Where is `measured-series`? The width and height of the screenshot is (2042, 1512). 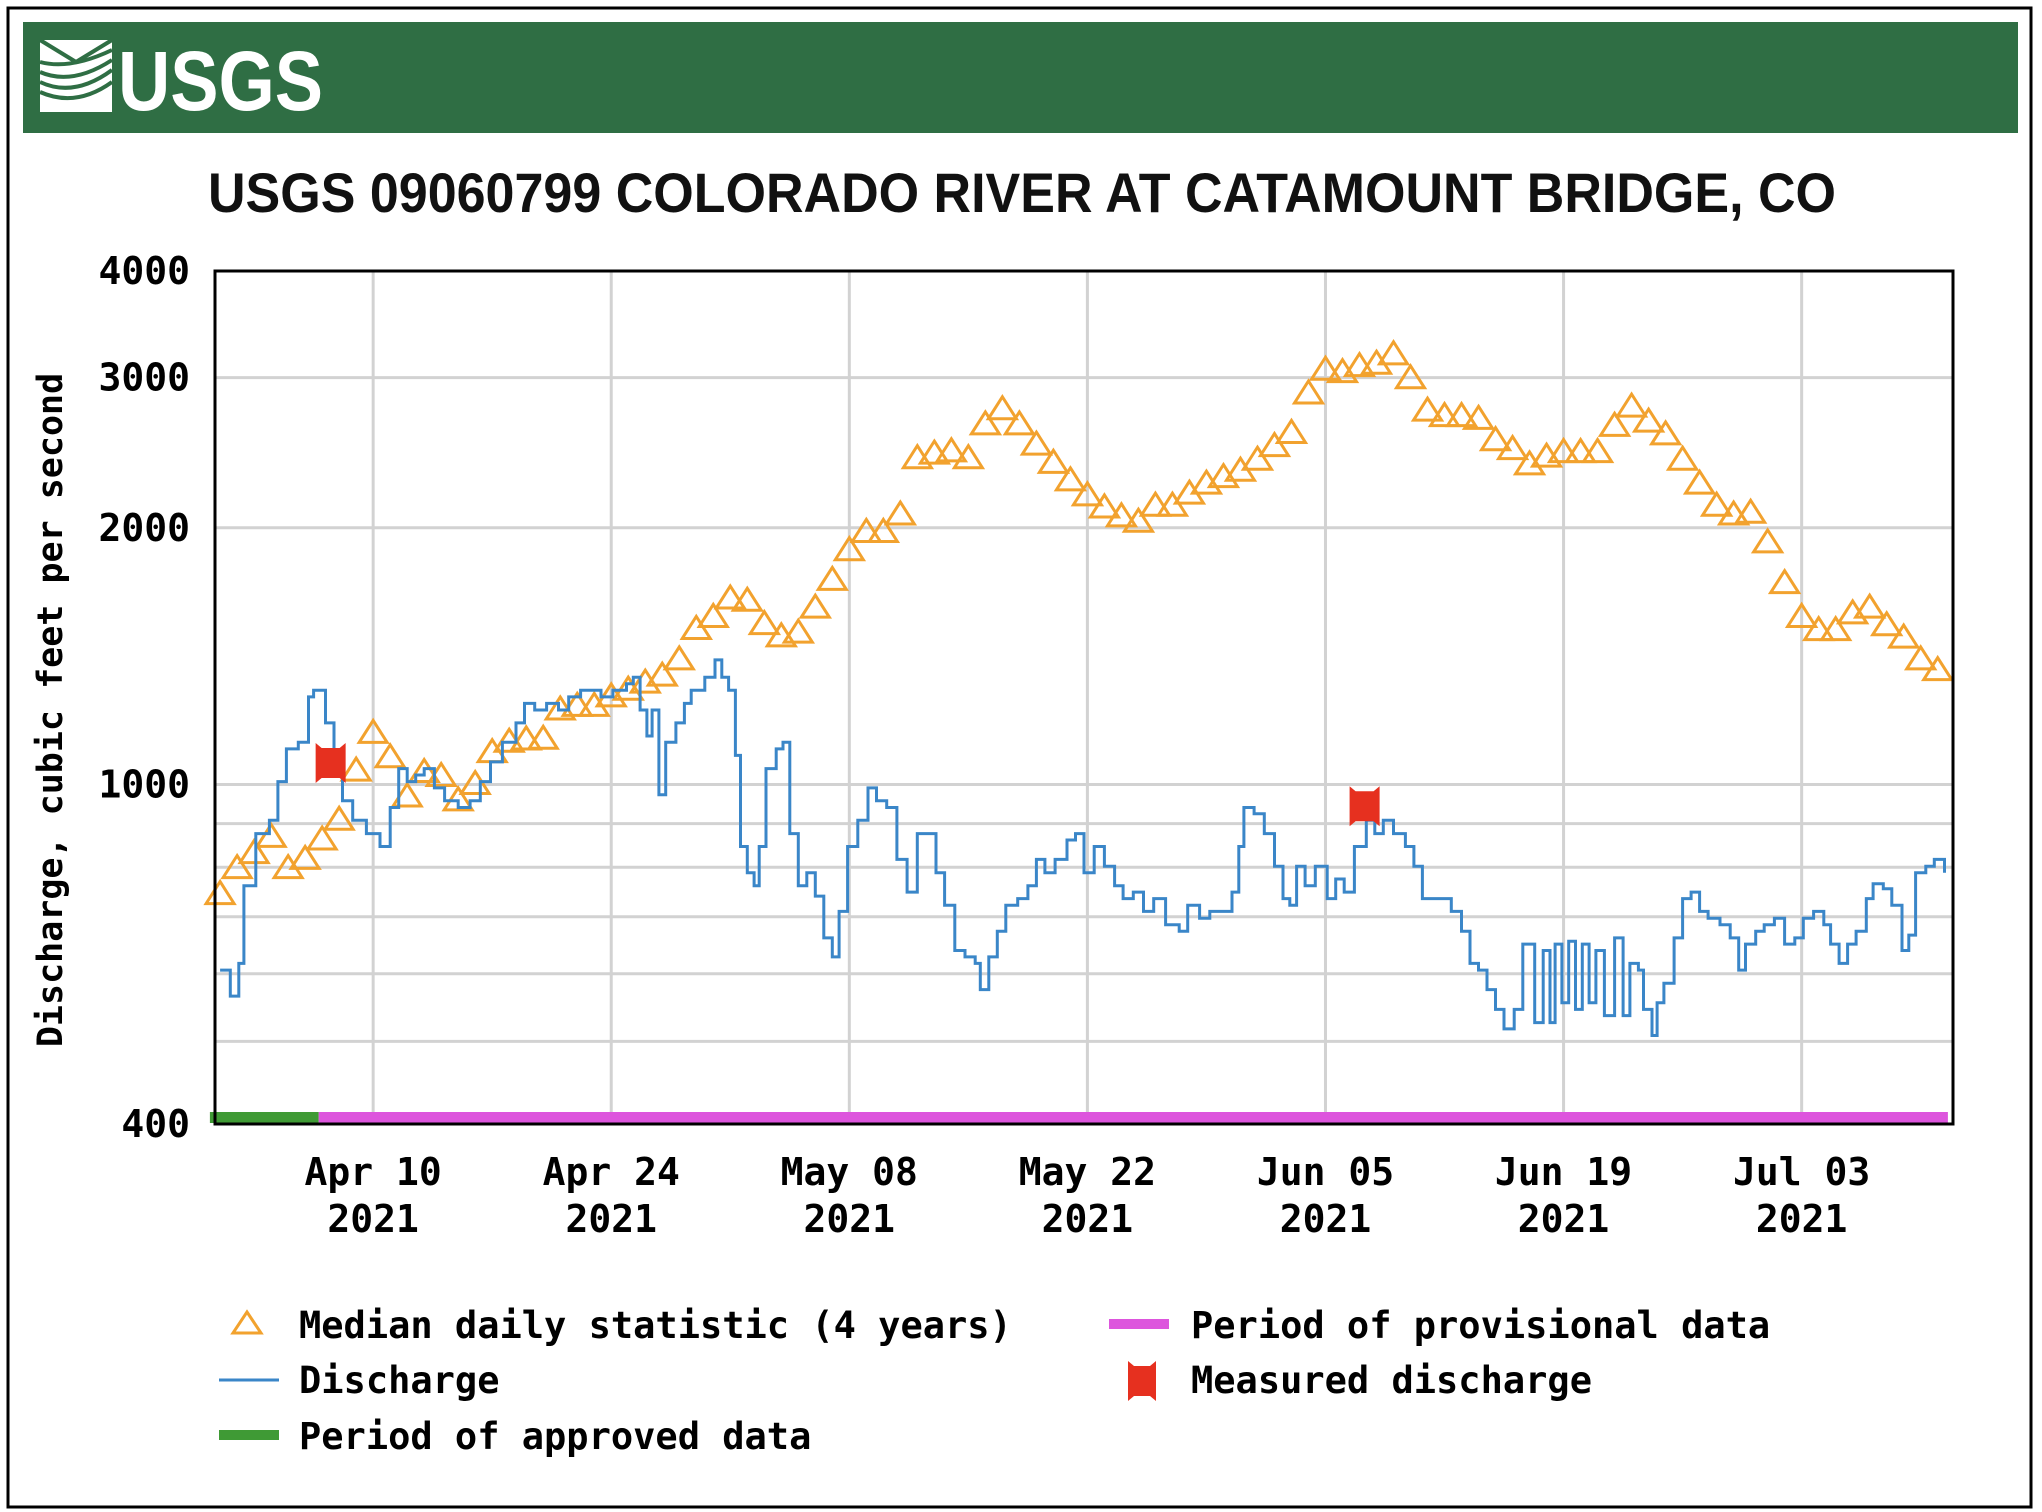
measured-series is located at coordinates (847, 784).